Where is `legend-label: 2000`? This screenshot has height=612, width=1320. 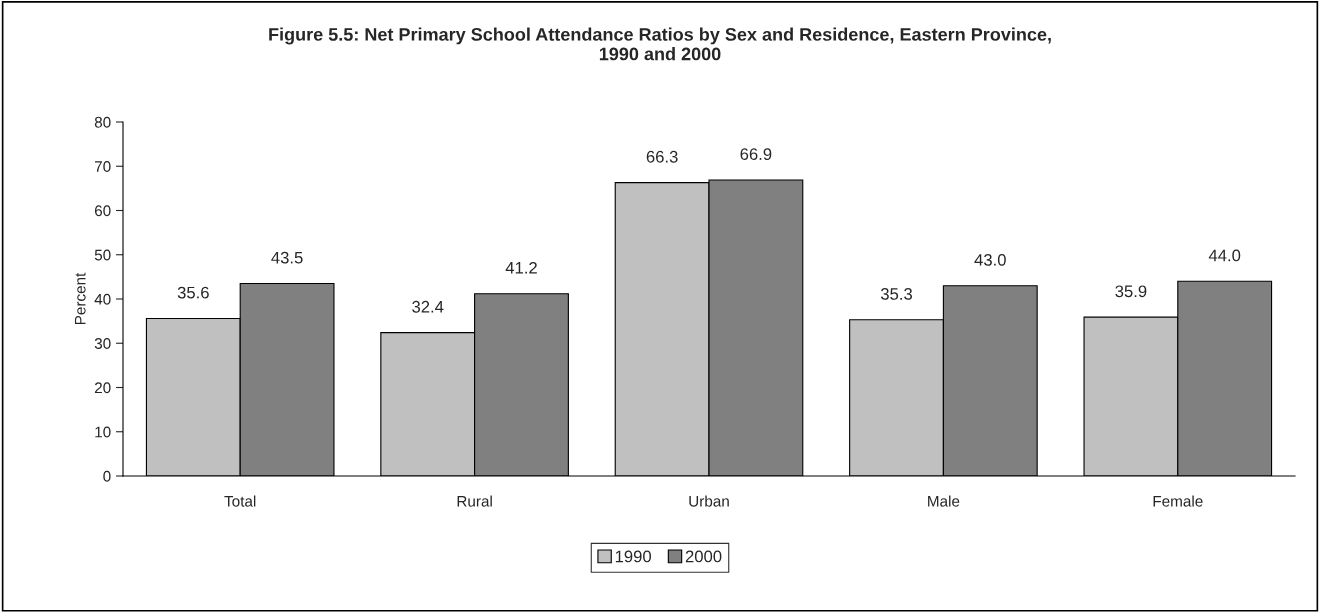 legend-label: 2000 is located at coordinates (703, 556).